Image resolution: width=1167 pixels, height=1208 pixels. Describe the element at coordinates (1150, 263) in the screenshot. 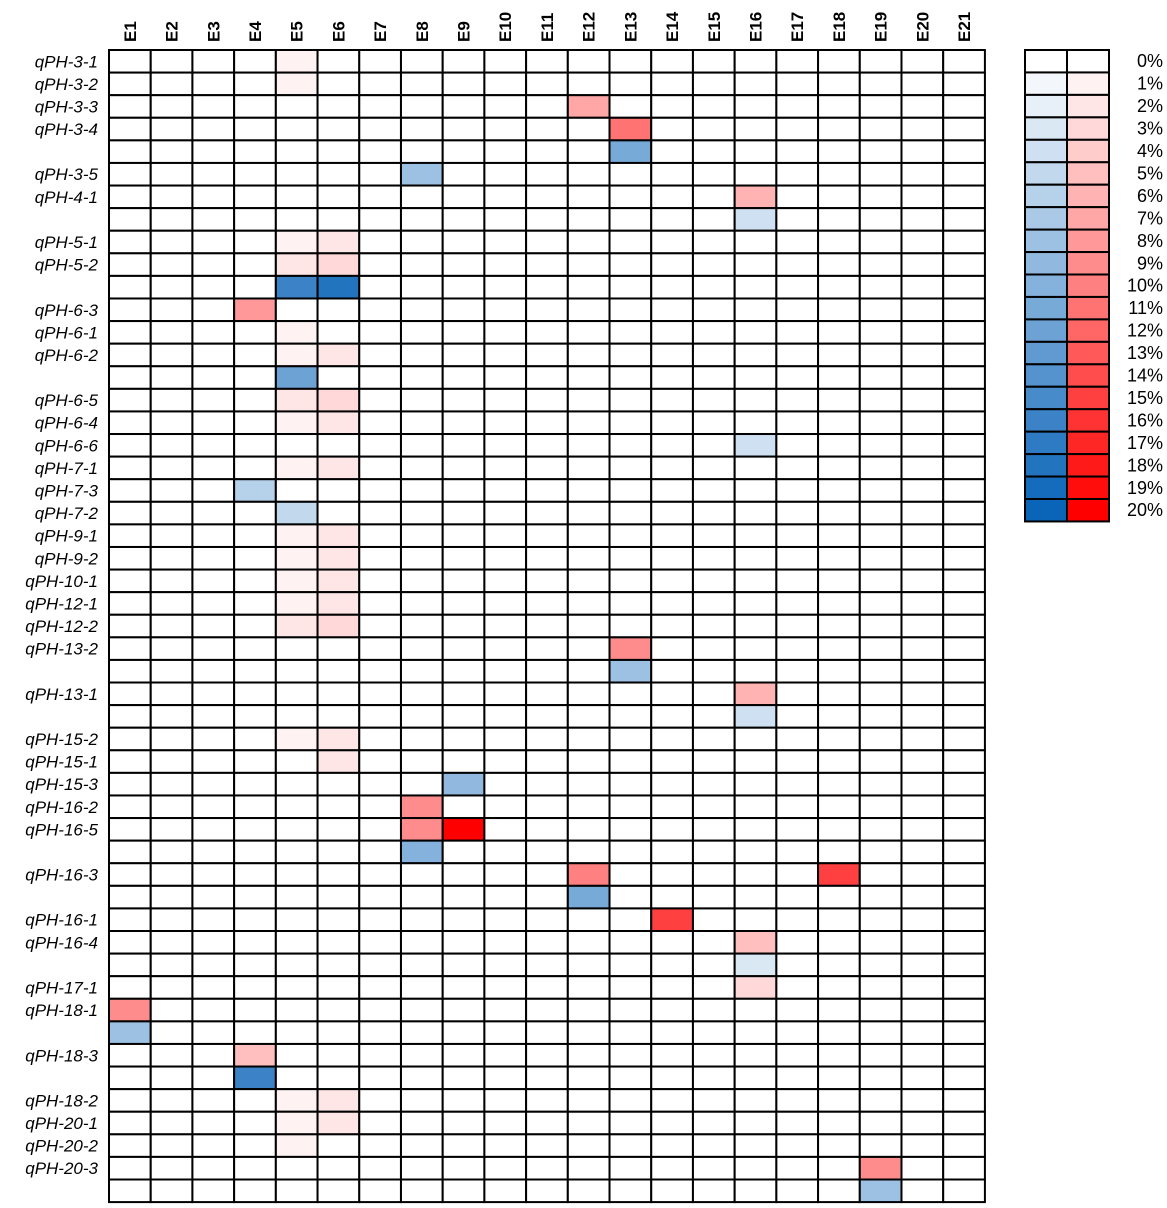

I see `legend-label: 9%` at that location.